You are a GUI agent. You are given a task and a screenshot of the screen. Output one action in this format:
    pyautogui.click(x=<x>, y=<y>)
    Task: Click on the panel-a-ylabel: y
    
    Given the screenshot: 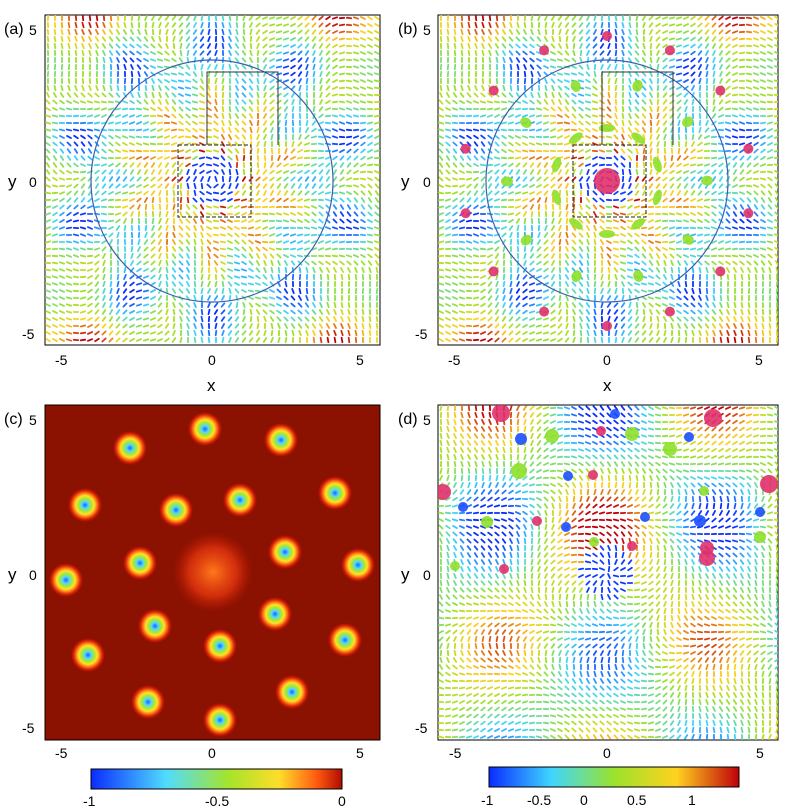 What is the action you would take?
    pyautogui.click(x=12, y=181)
    